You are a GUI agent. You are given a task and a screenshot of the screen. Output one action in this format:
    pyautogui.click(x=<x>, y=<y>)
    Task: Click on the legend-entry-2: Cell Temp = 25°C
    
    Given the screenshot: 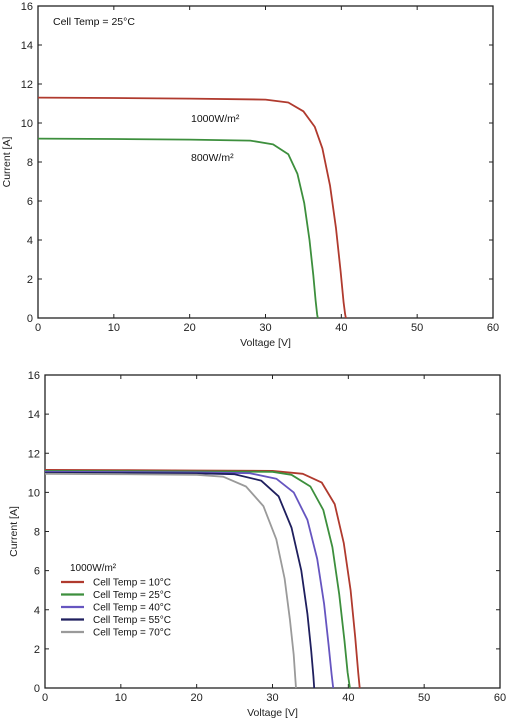 What is the action you would take?
    pyautogui.click(x=132, y=595)
    